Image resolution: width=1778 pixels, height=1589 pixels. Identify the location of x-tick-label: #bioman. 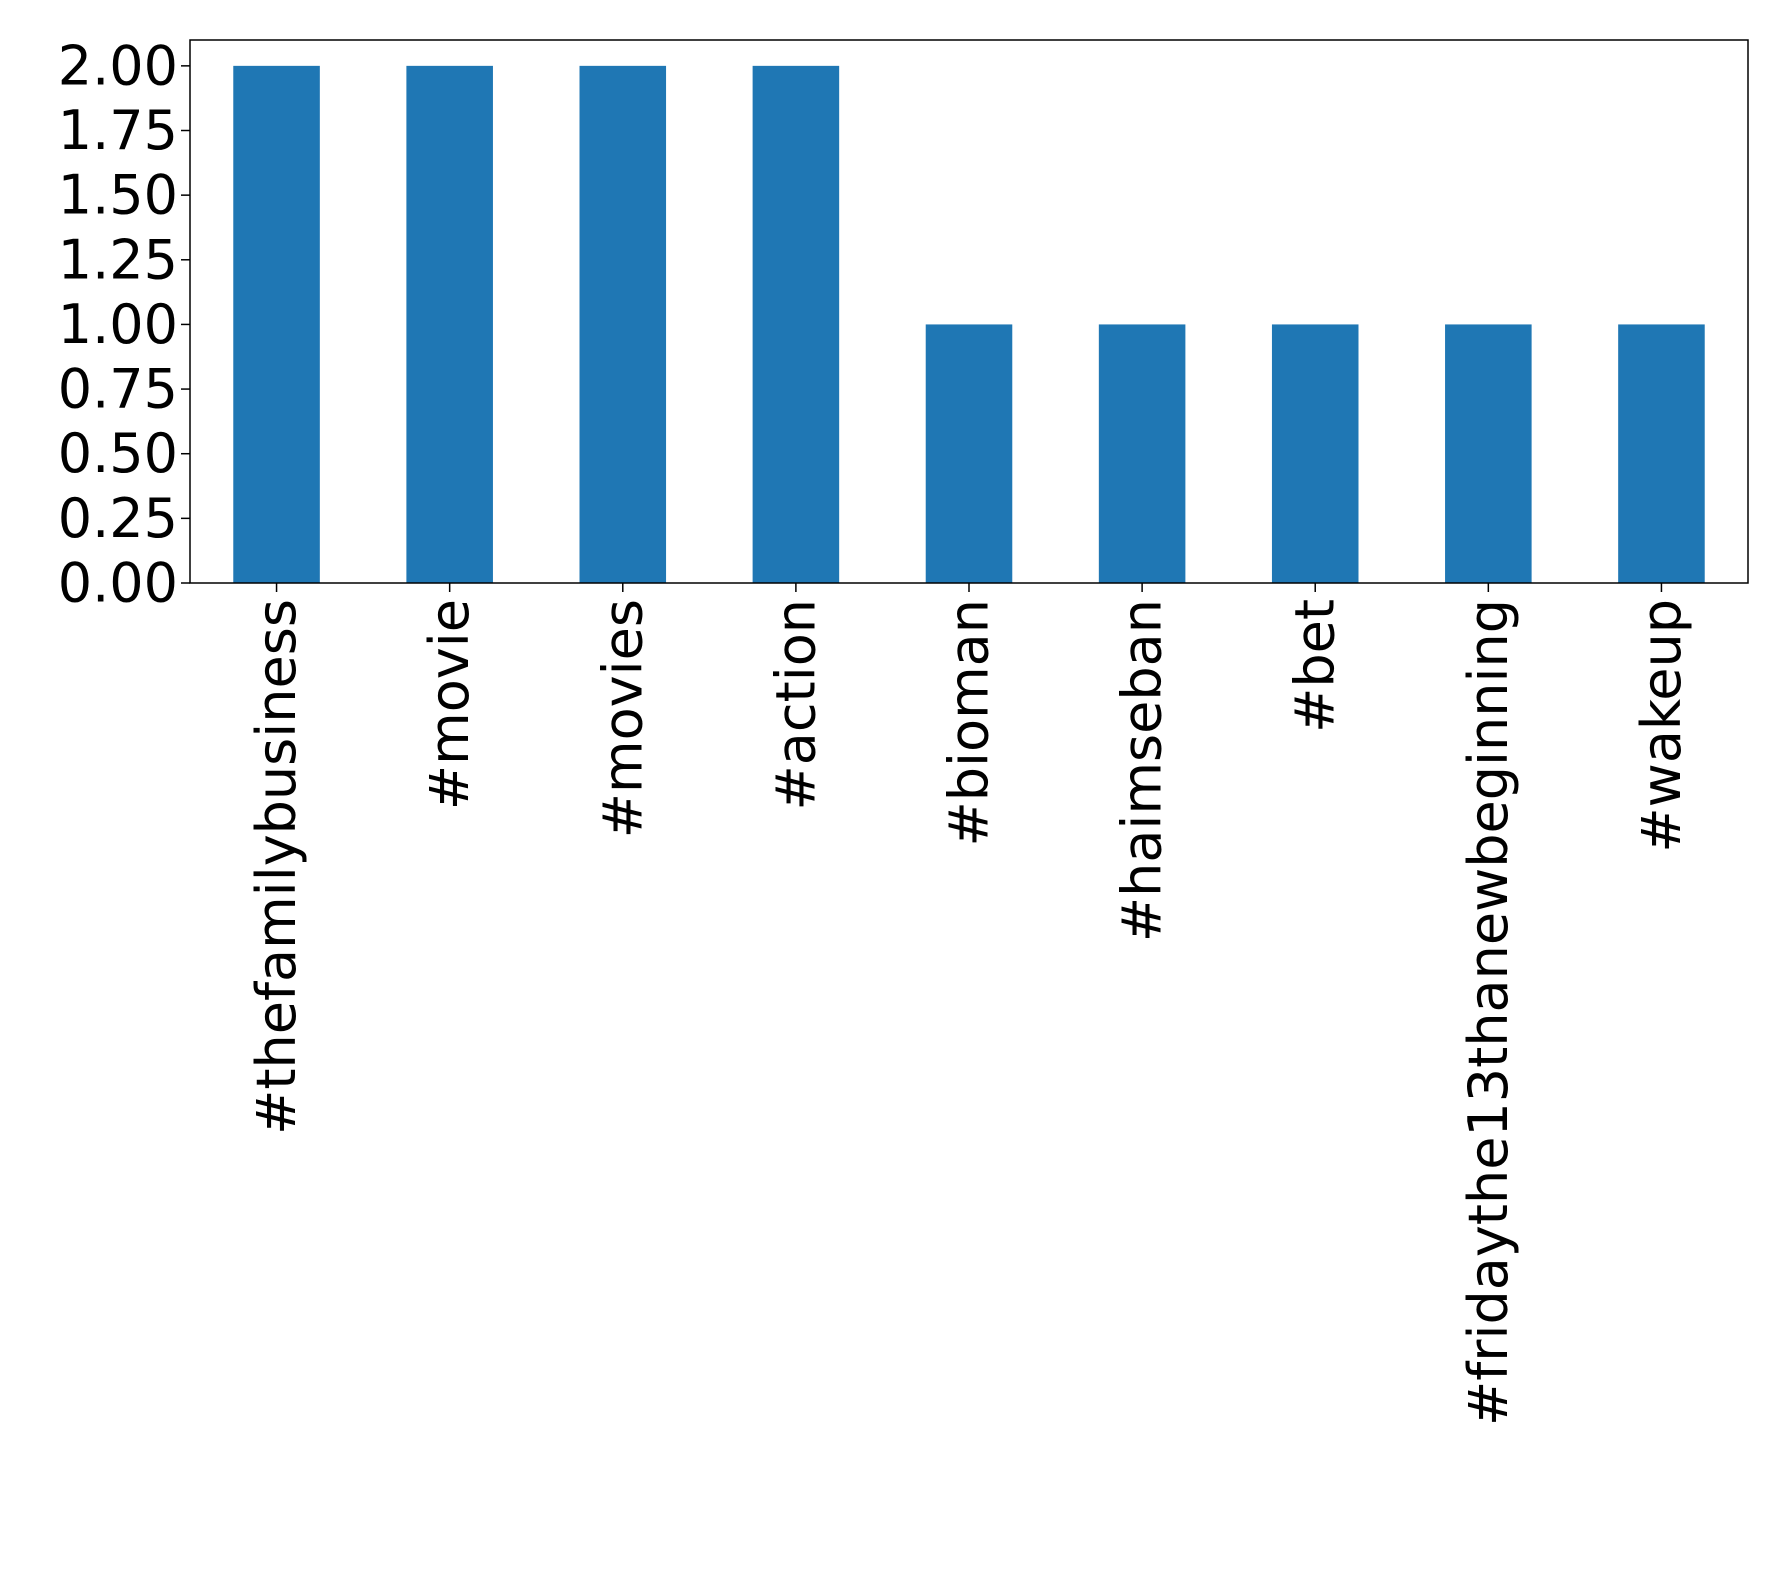
(969, 722).